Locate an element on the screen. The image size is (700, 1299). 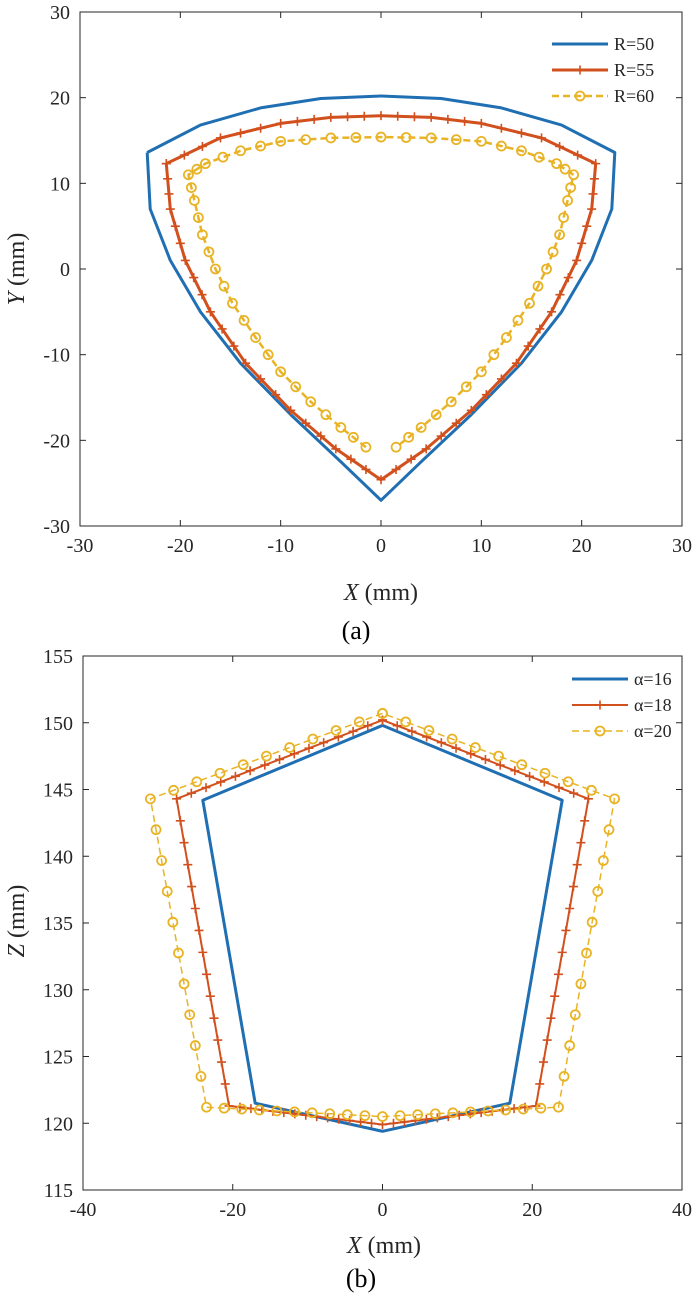
y-tick-label: -10 is located at coordinates (56, 356).